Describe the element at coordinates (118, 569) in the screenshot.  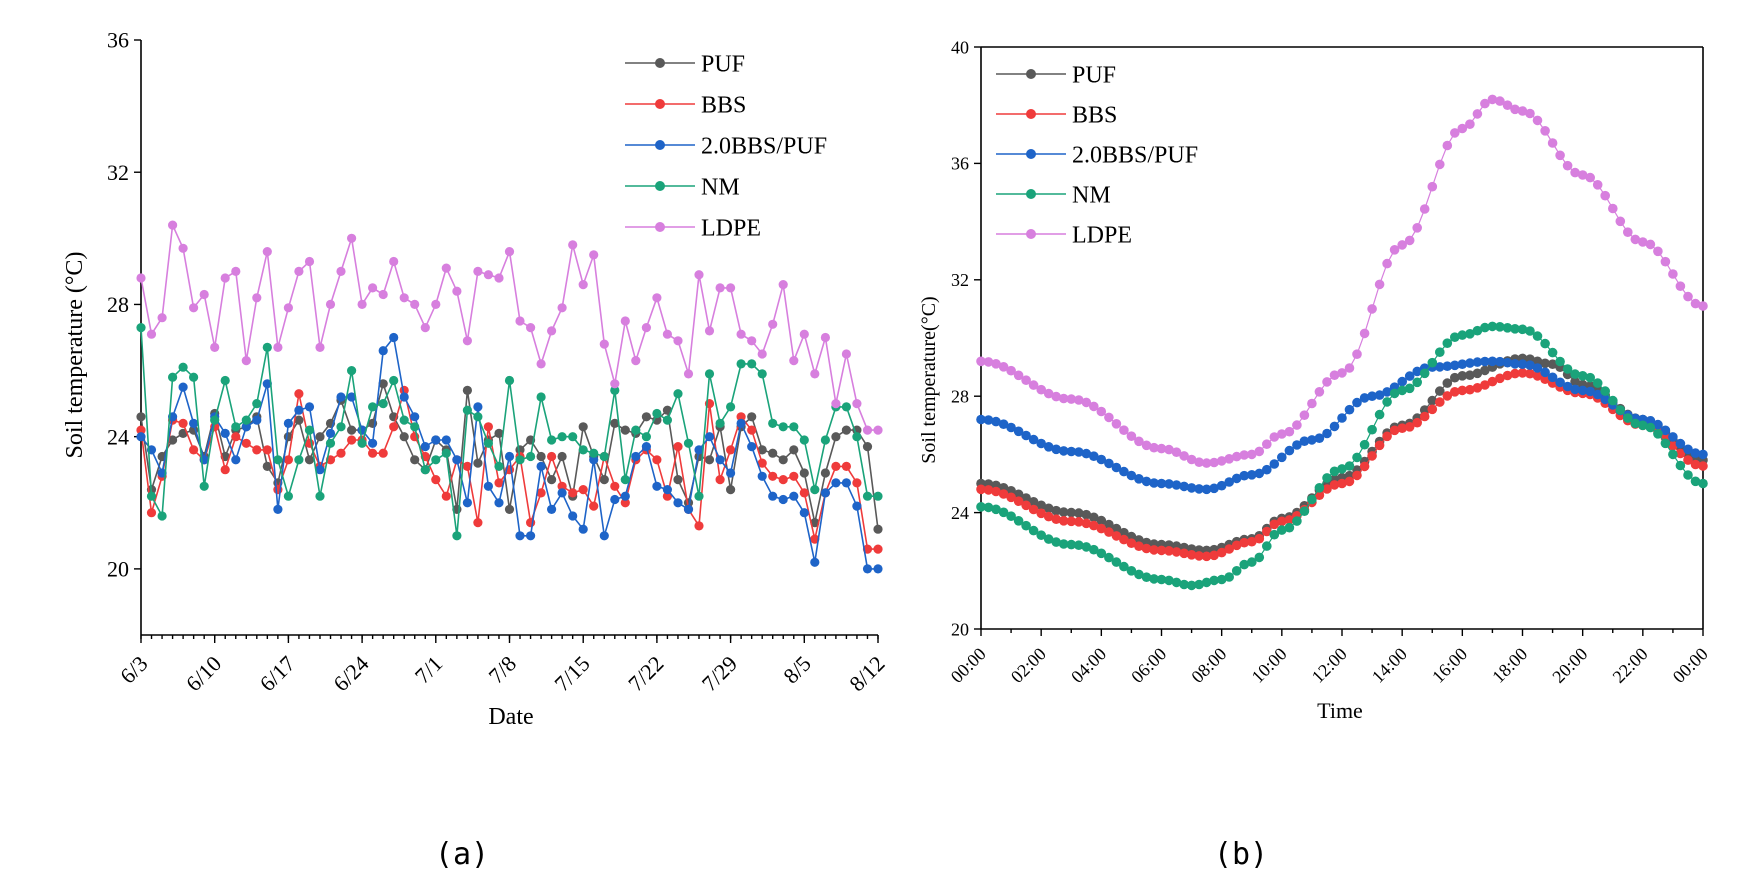
I see `y-tick-label: 20` at that location.